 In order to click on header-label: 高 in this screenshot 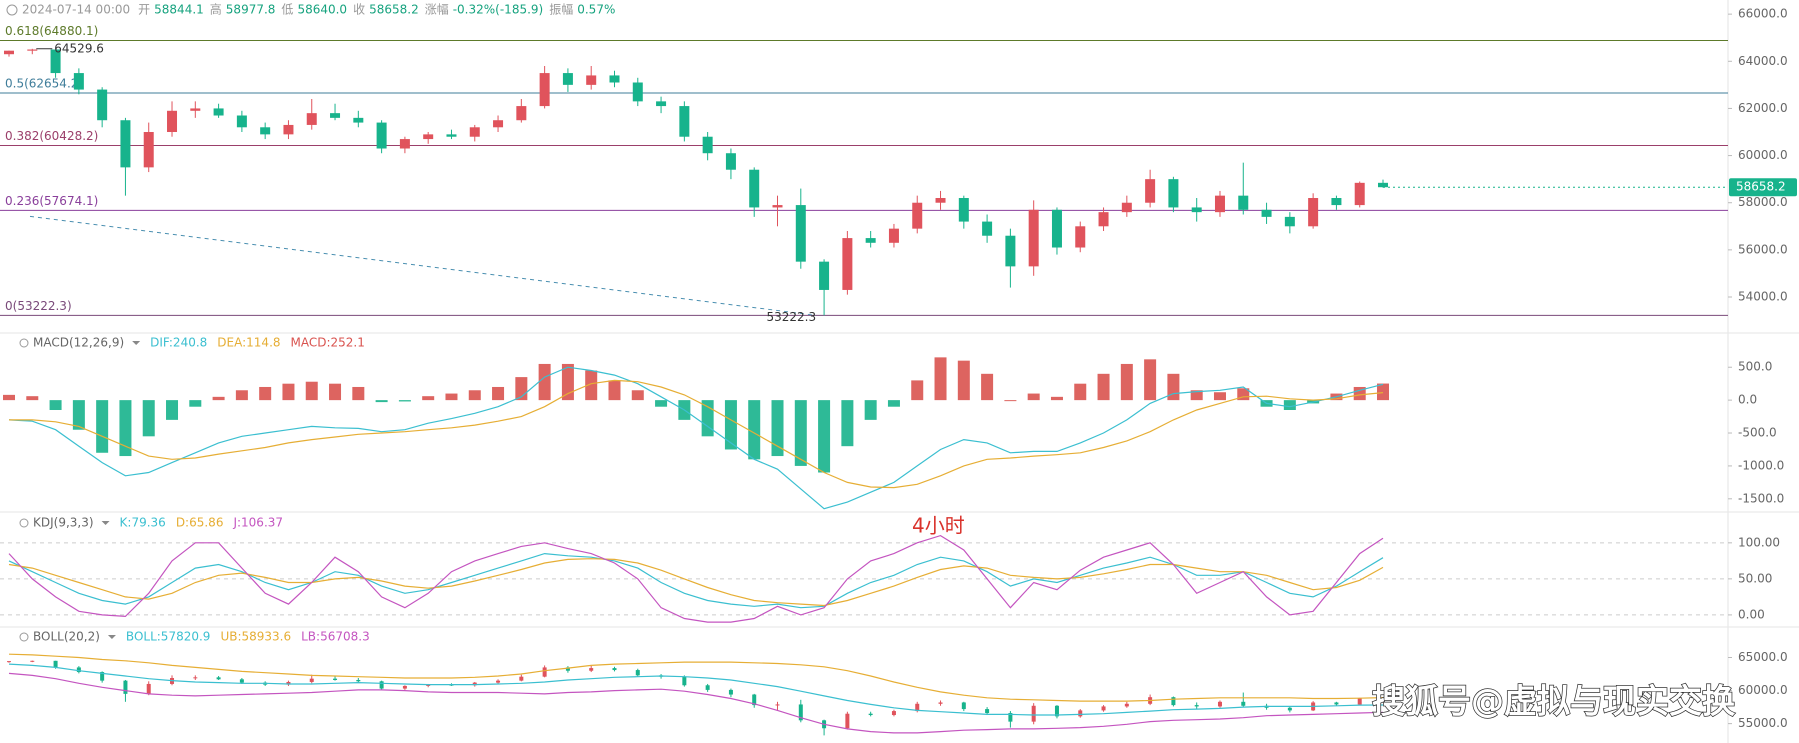, I will do `click(216, 9)`.